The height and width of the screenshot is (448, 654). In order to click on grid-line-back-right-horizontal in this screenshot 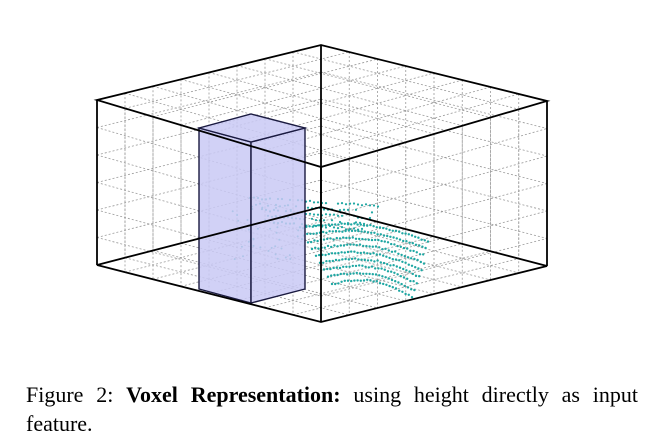, I will do `click(434, 209)`.